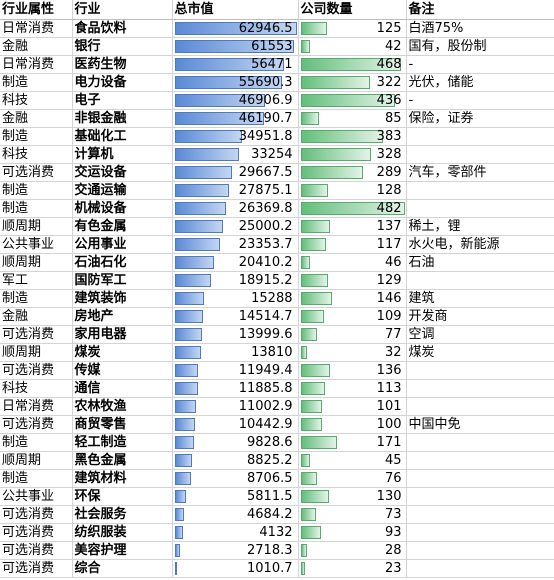 This screenshot has height=580, width=554. I want to click on cell-company-count: 468, so click(352, 64).